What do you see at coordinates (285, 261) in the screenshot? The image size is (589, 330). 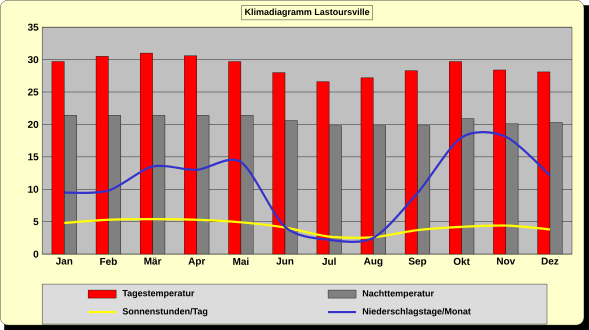 I see `x-tick-label: Jun` at bounding box center [285, 261].